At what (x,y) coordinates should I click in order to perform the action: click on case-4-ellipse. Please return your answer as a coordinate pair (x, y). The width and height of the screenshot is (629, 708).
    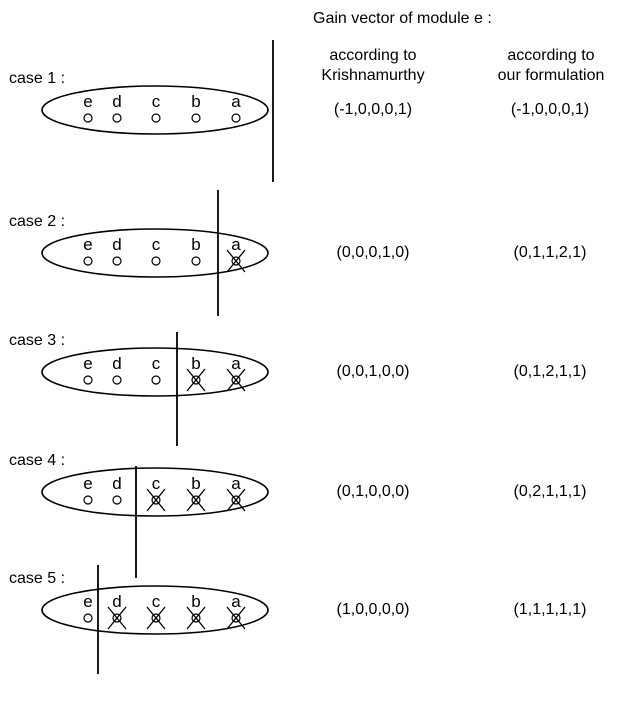
    Looking at the image, I should click on (155, 492).